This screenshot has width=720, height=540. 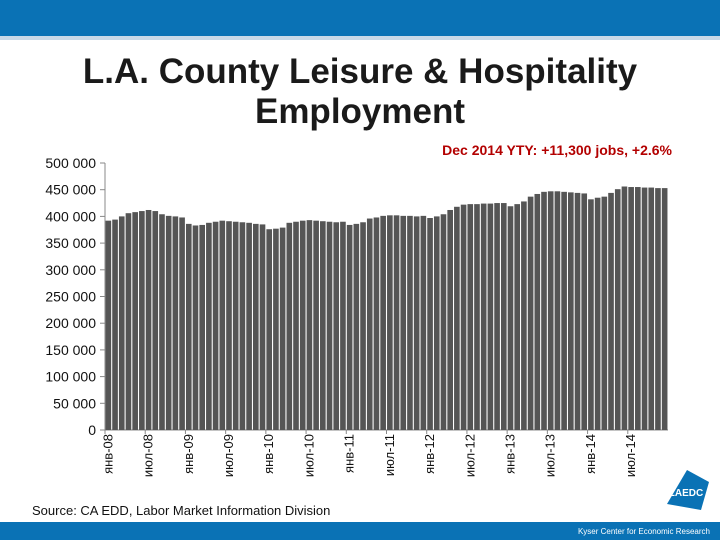 I want to click on x-tick-label: янв-10, so click(x=268, y=454).